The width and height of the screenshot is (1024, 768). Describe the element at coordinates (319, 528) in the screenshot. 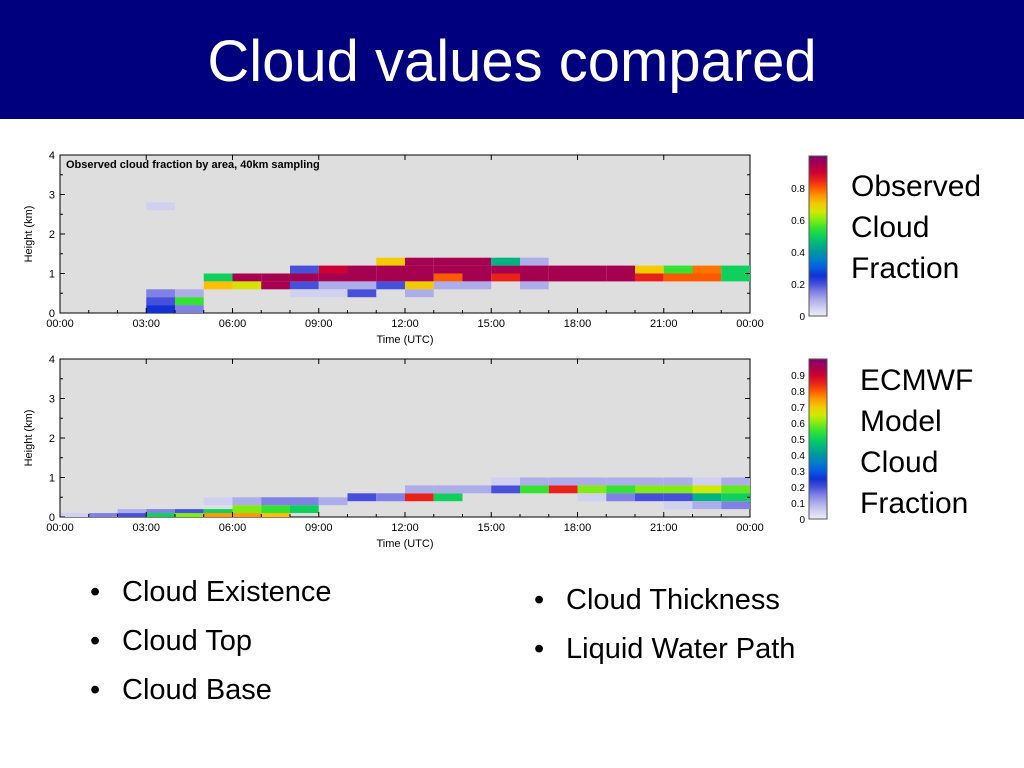

I see `x-tick-label: 09:00` at that location.